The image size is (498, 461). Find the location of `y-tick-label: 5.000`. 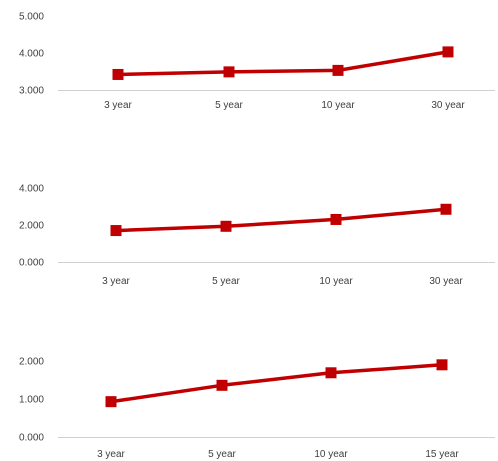

y-tick-label: 5.000 is located at coordinates (31, 17).